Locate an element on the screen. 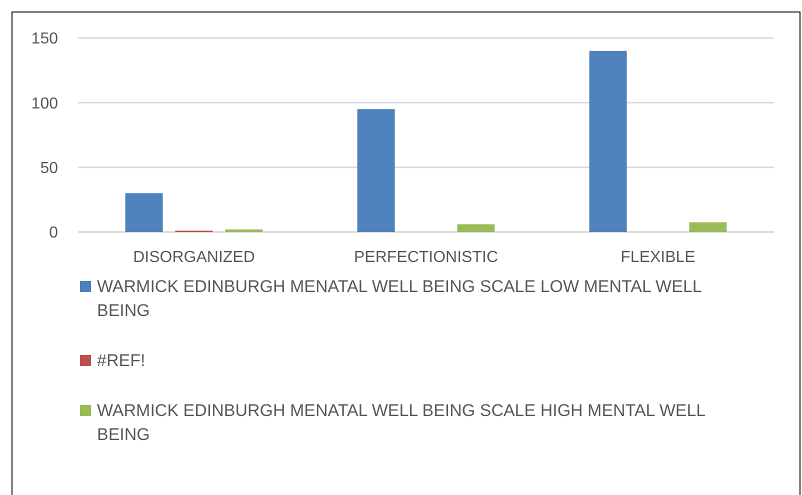 Image resolution: width=802 pixels, height=495 pixels. y-tick-label: 150 is located at coordinates (44, 39).